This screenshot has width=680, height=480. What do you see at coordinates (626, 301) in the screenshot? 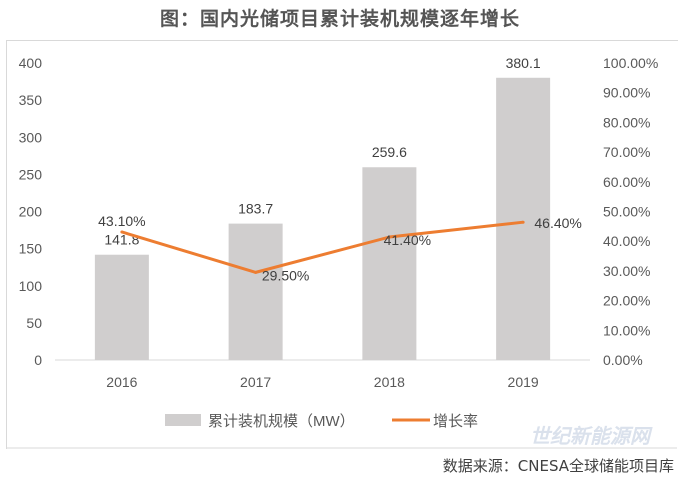
I see `right-axis-tick: 20.00%` at bounding box center [626, 301].